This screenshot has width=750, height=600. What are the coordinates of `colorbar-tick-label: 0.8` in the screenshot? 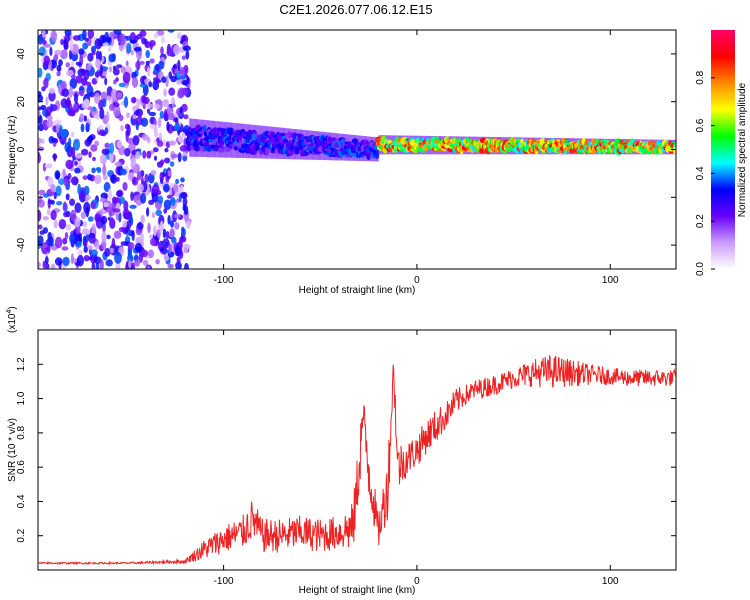 It's located at (700, 77).